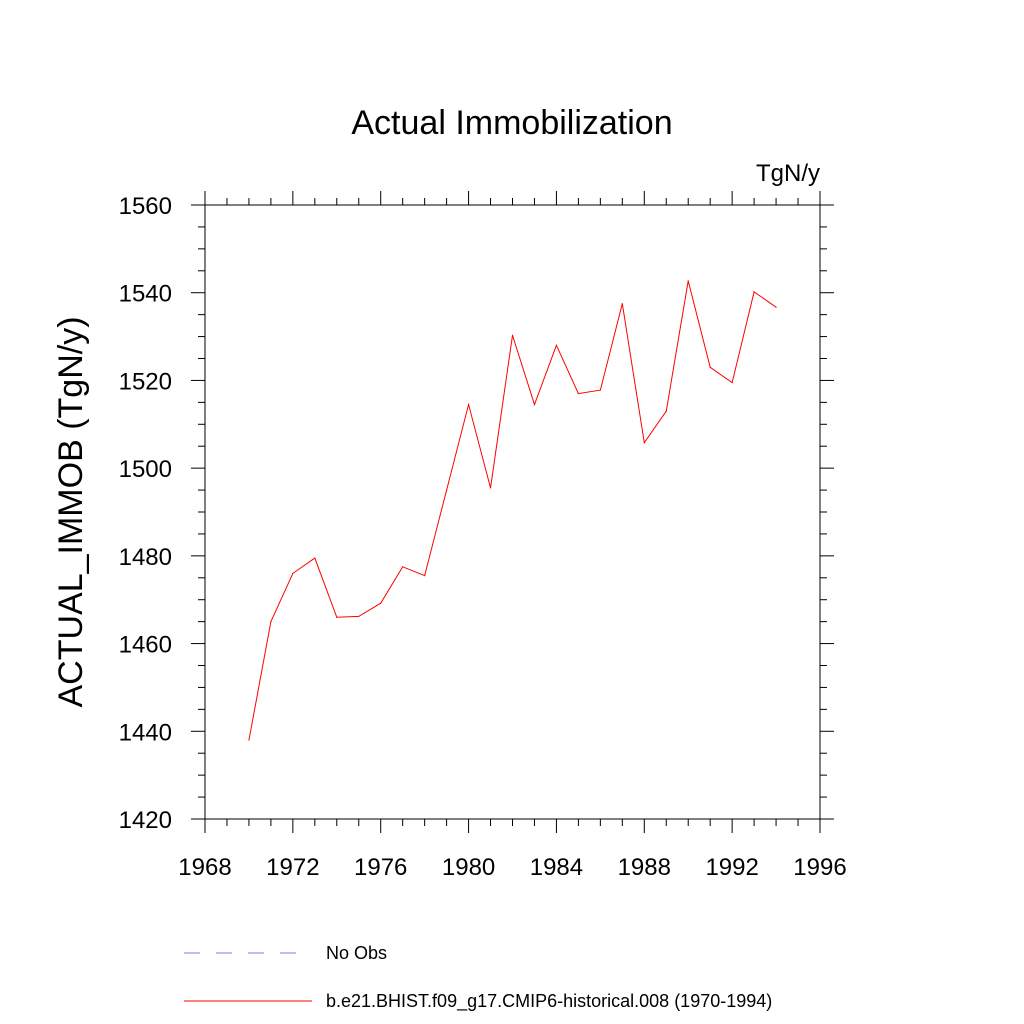 This screenshot has width=1024, height=1024. I want to click on x-tick-label: 1976, so click(380, 867).